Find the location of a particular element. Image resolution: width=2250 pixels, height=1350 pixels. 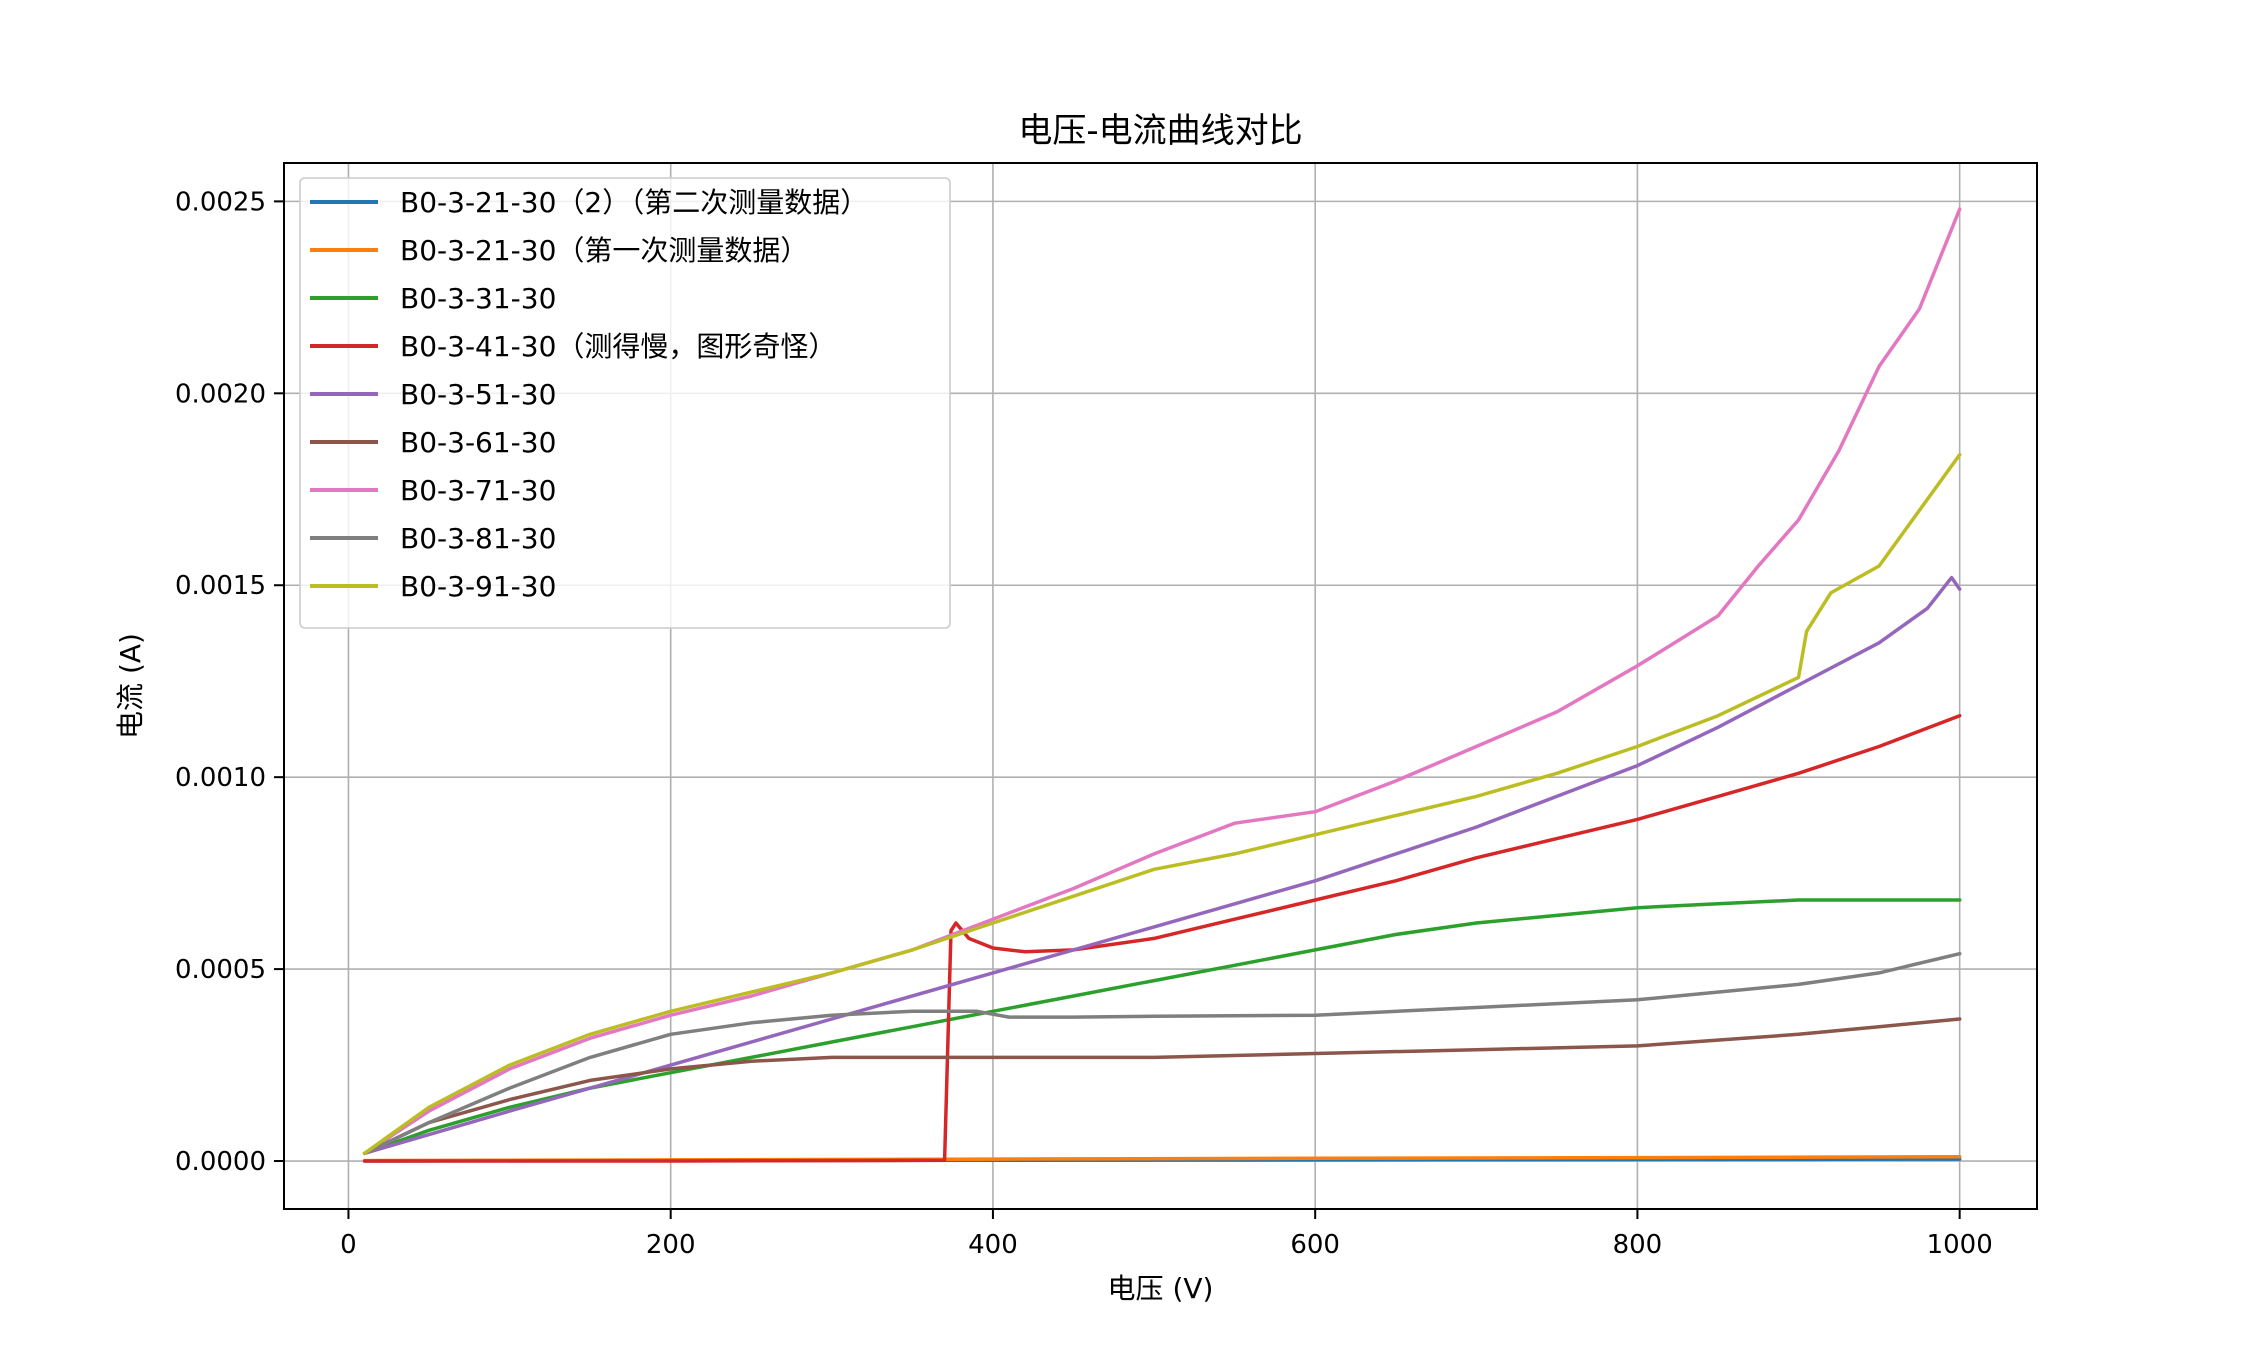

legend-label: B0-3-71-30 is located at coordinates (478, 490).